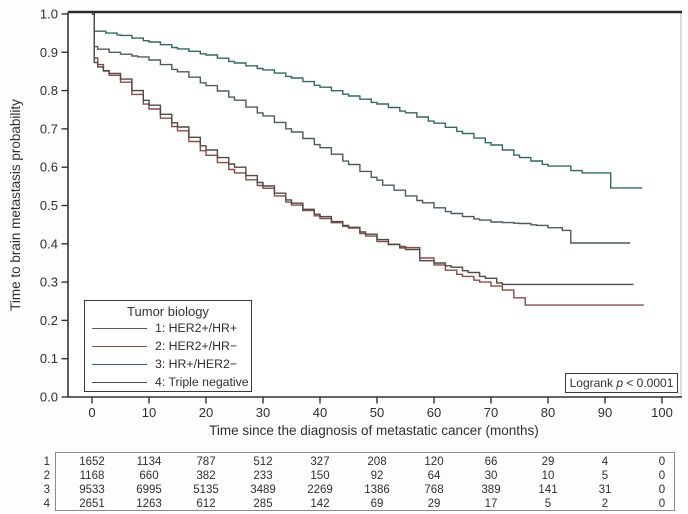 This screenshot has width=688, height=514. What do you see at coordinates (168, 311) in the screenshot?
I see `legend-title: Tumor biology` at bounding box center [168, 311].